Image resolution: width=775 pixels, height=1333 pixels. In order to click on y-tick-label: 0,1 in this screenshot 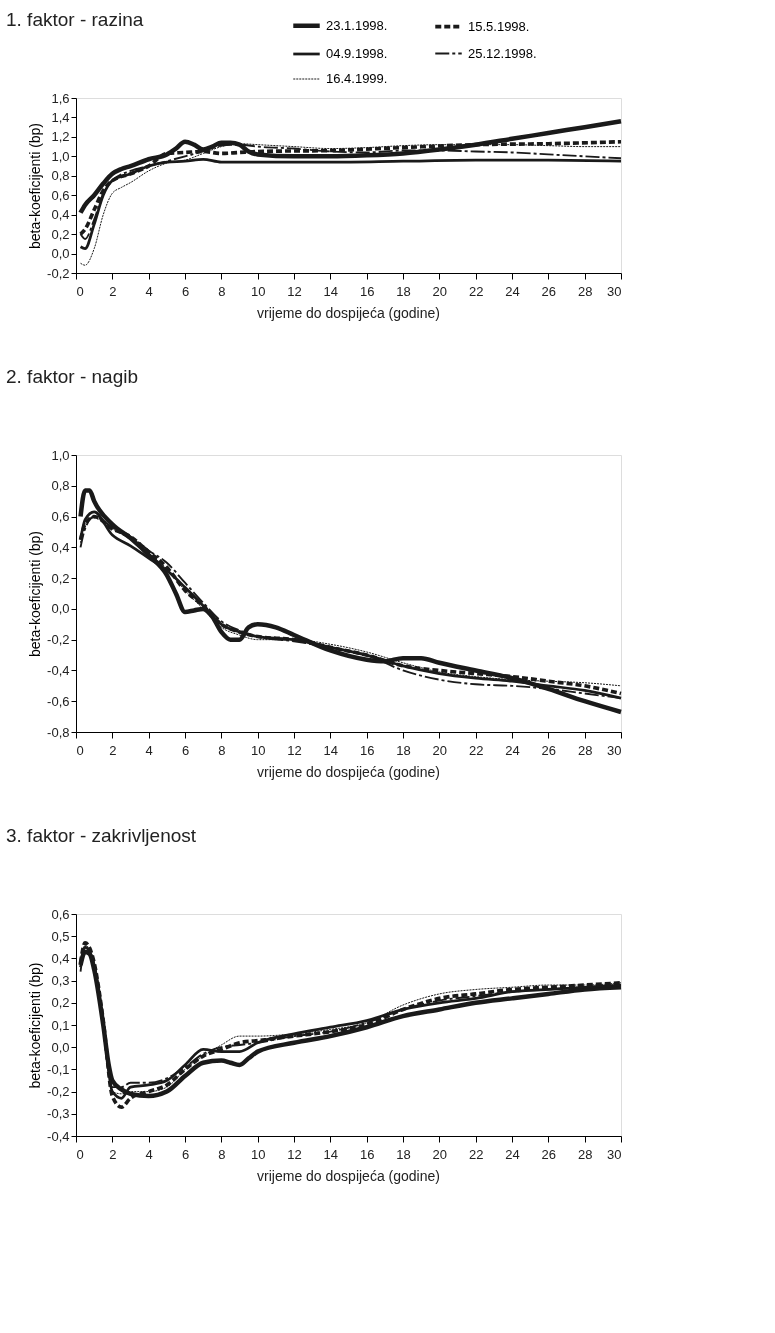, I will do `click(60, 1025)`.